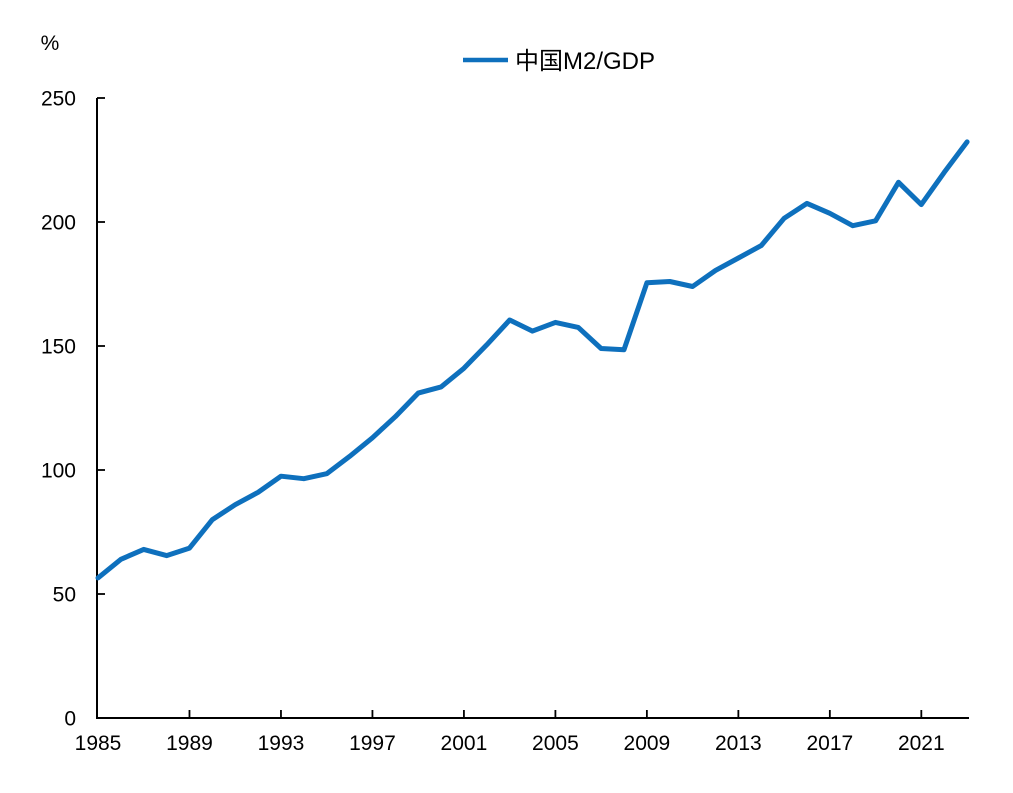 Image resolution: width=1013 pixels, height=793 pixels. Describe the element at coordinates (281, 743) in the screenshot. I see `x-tick-label: 1993` at that location.